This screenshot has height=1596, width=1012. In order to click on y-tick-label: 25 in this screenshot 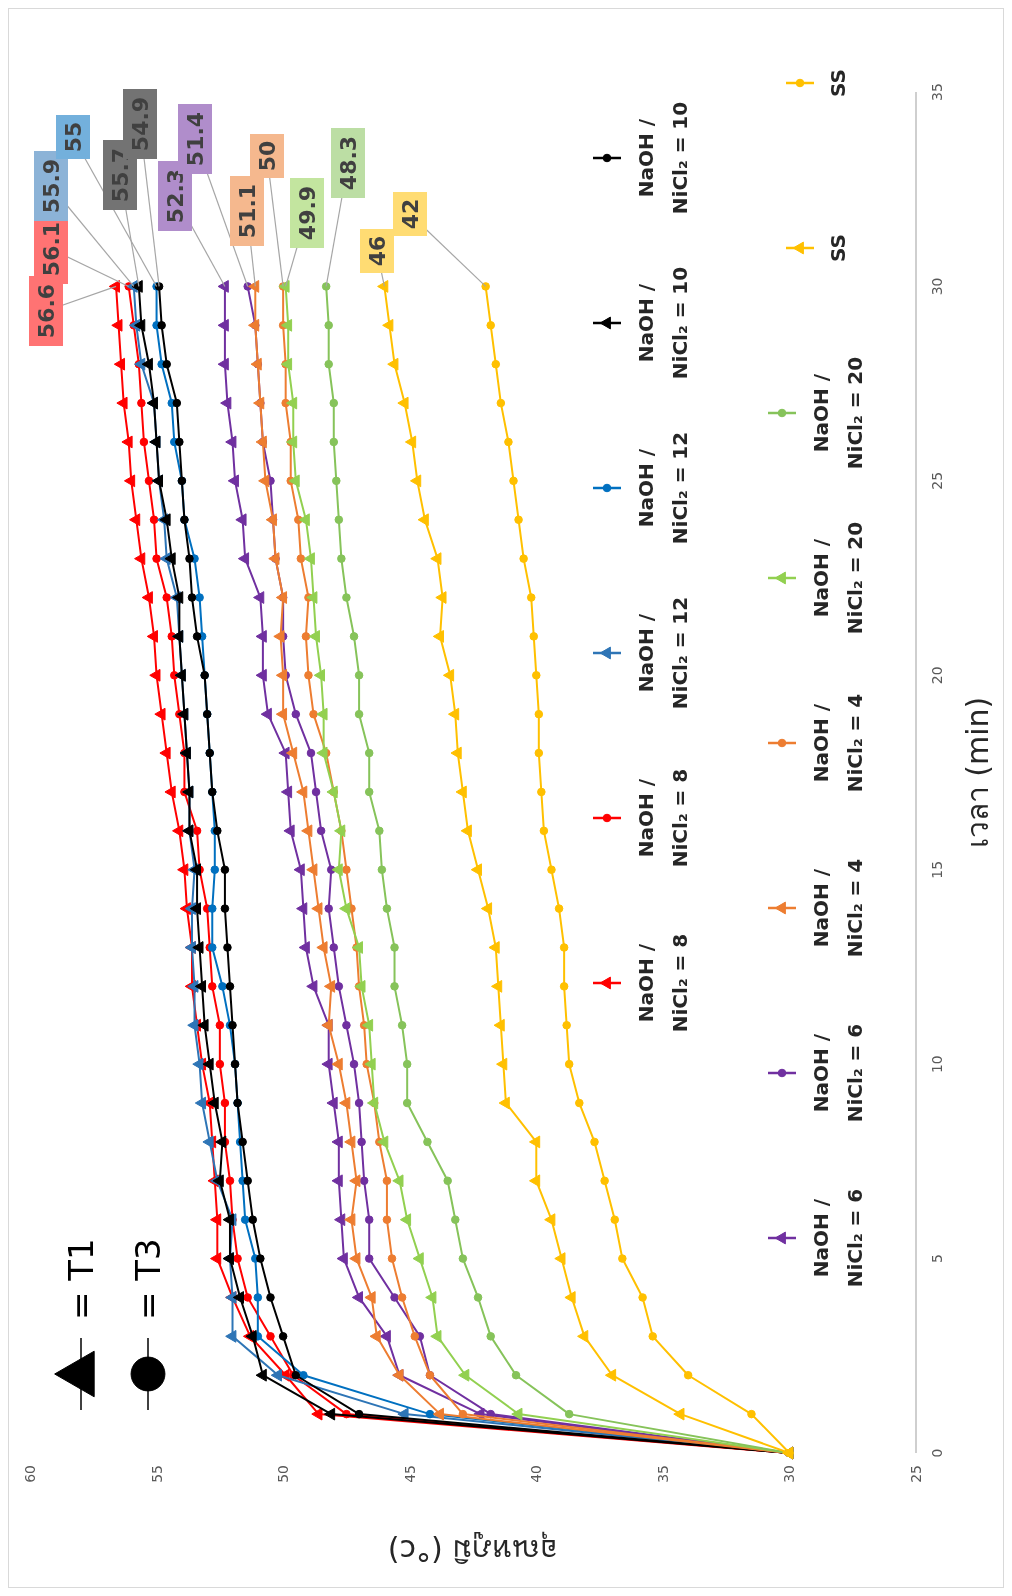, I will do `click(937, 480)`.